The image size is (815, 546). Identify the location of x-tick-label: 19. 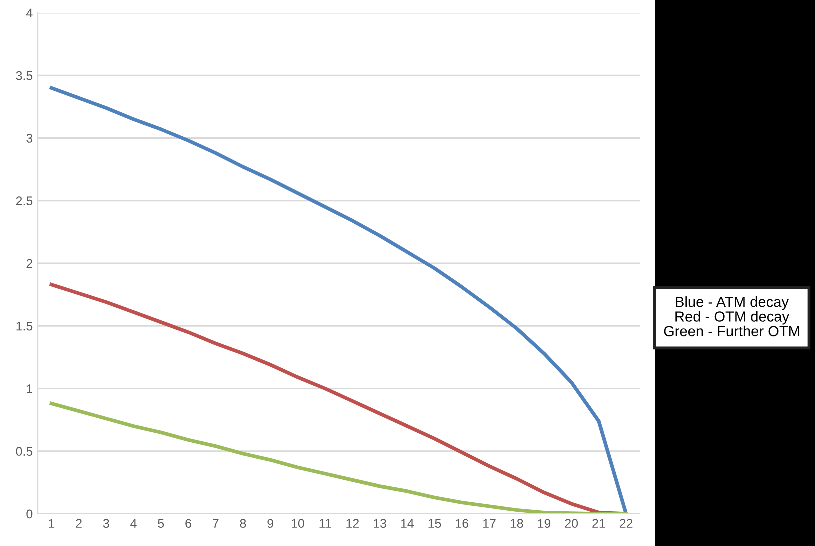
(544, 523).